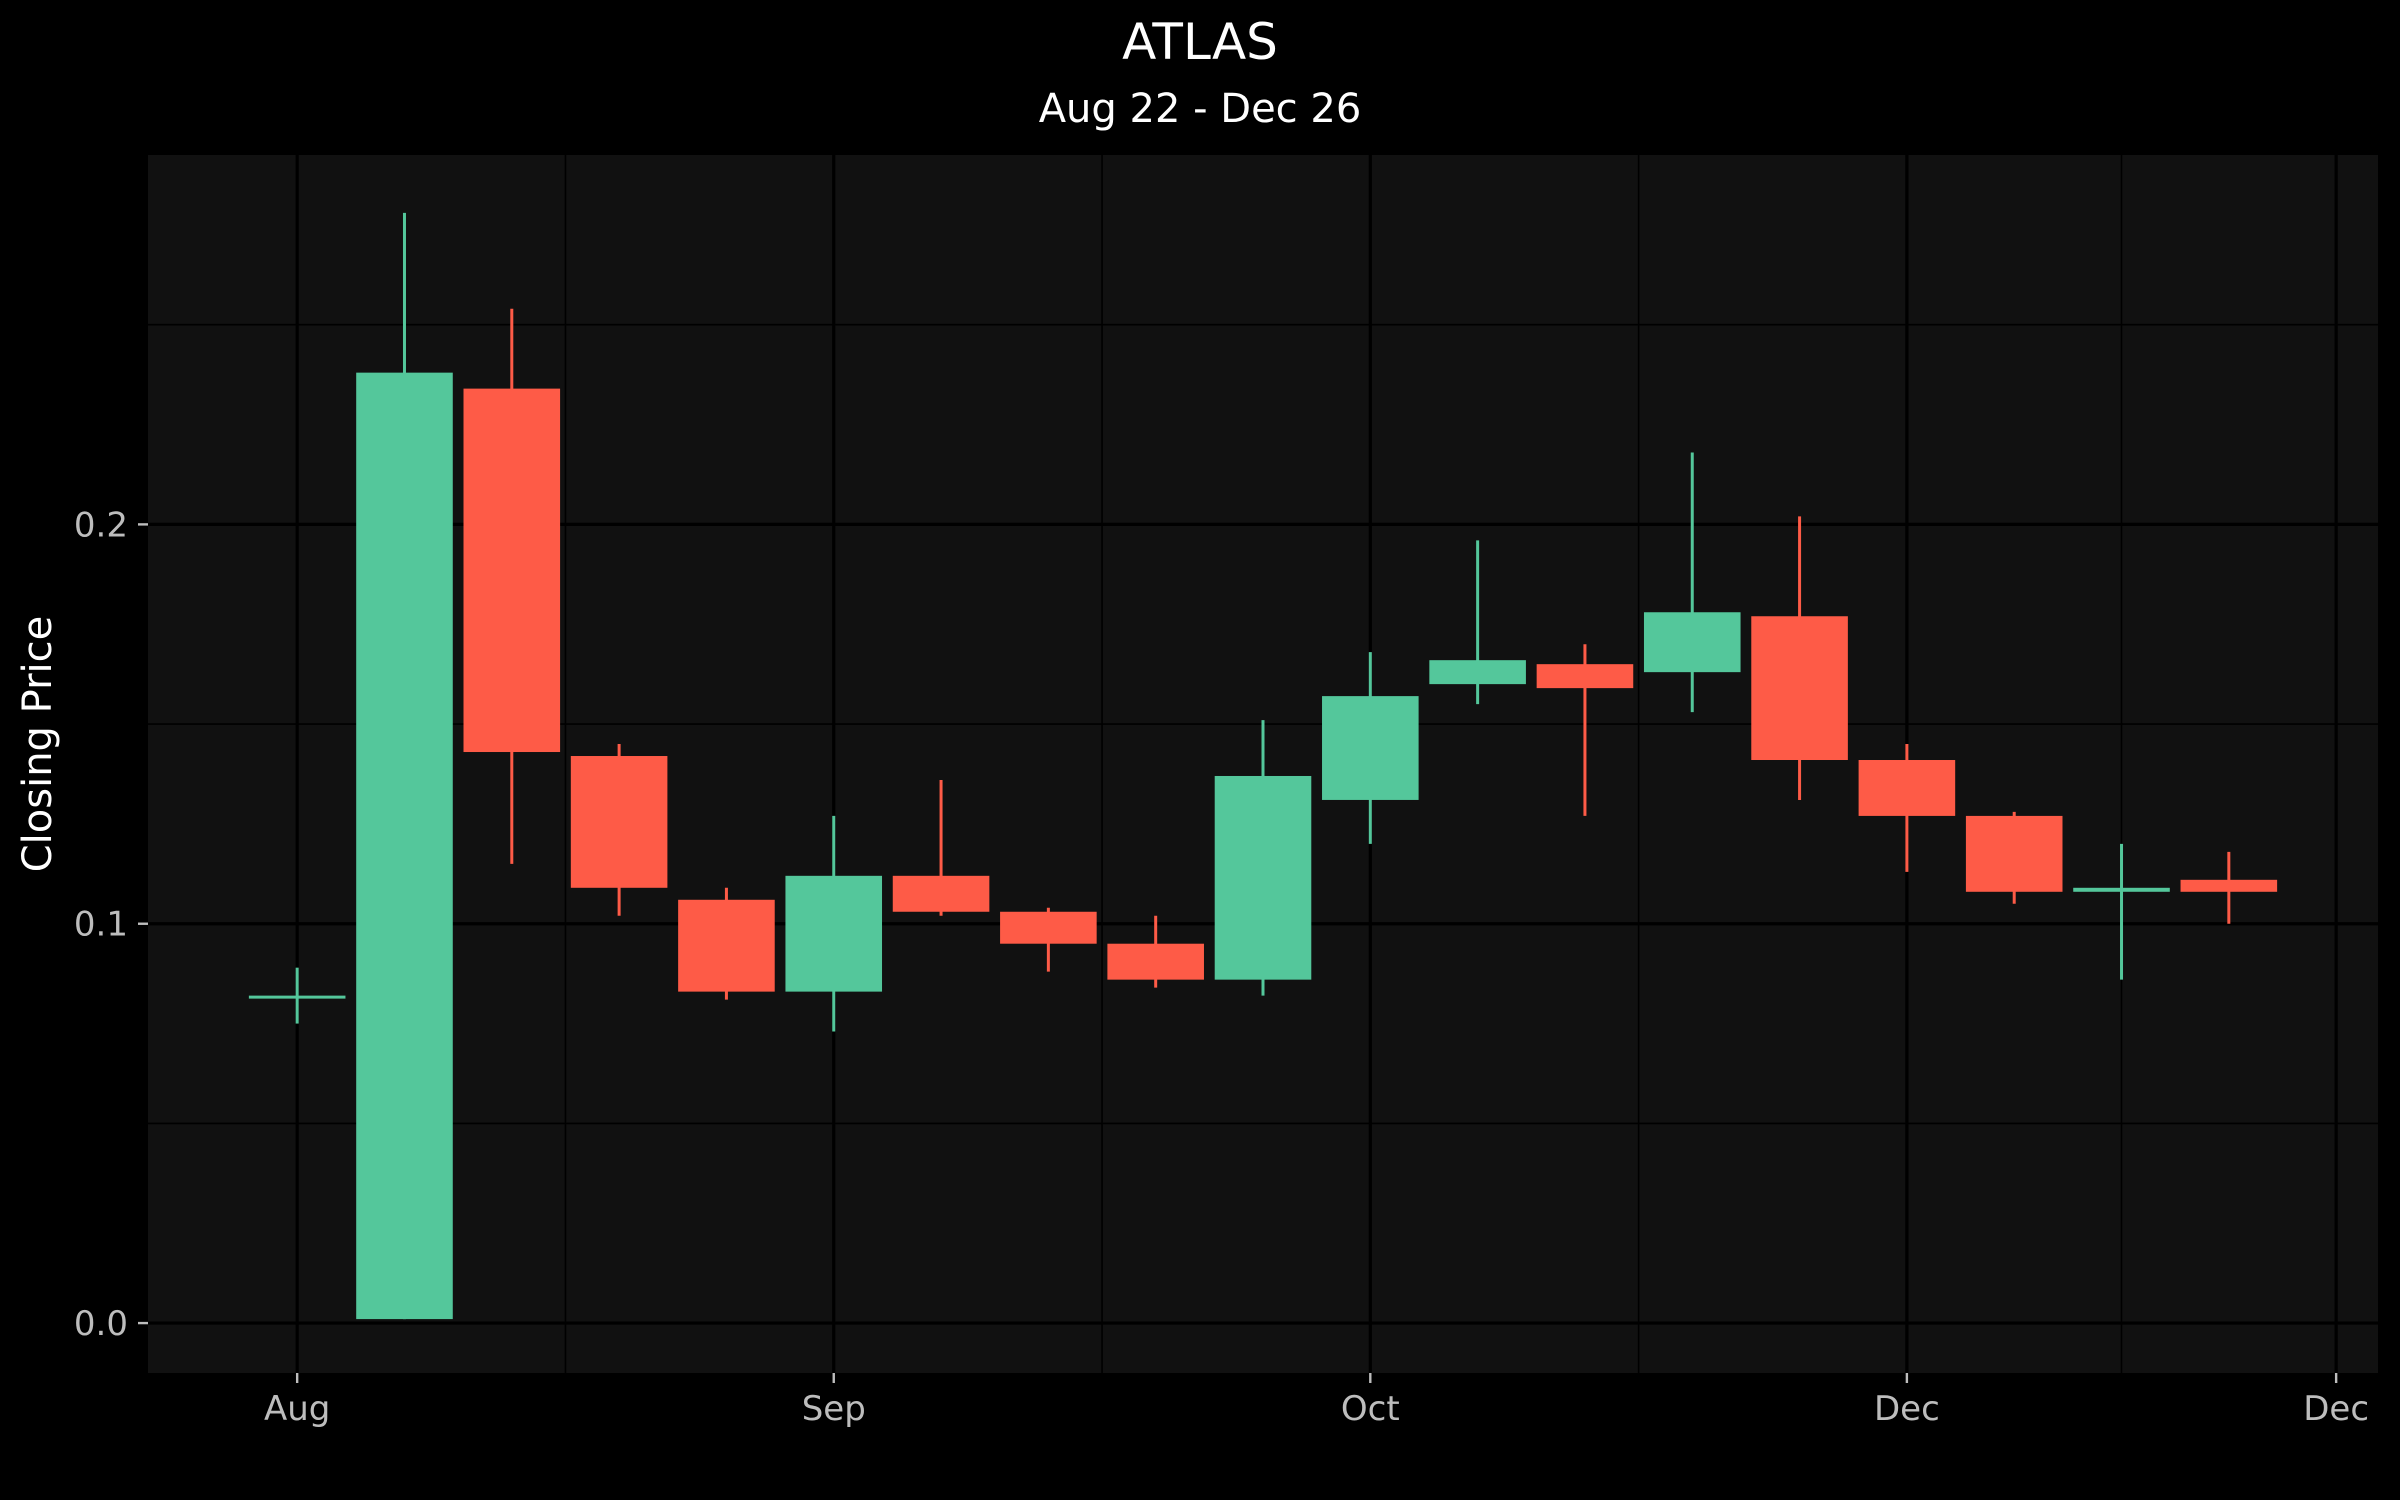 This screenshot has height=1500, width=2400. Describe the element at coordinates (834, 1409) in the screenshot. I see `x-tick-label: Sep` at that location.